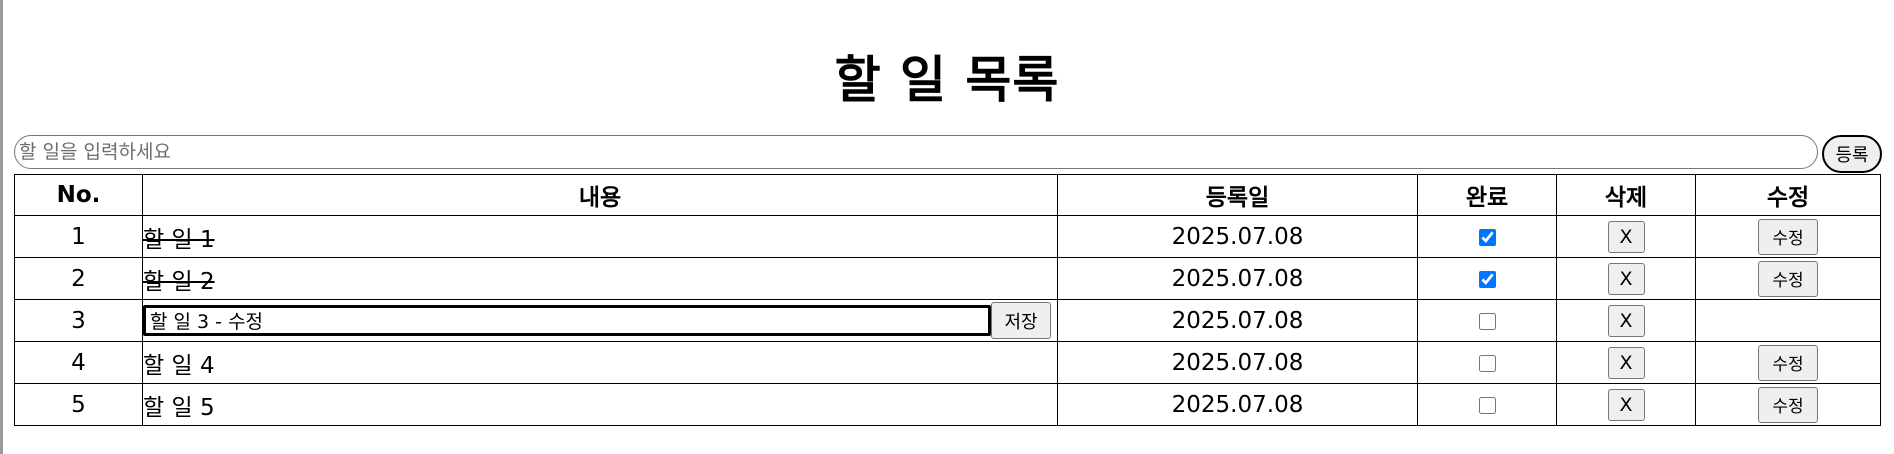  I want to click on header-delete: 삭제, so click(1626, 195).